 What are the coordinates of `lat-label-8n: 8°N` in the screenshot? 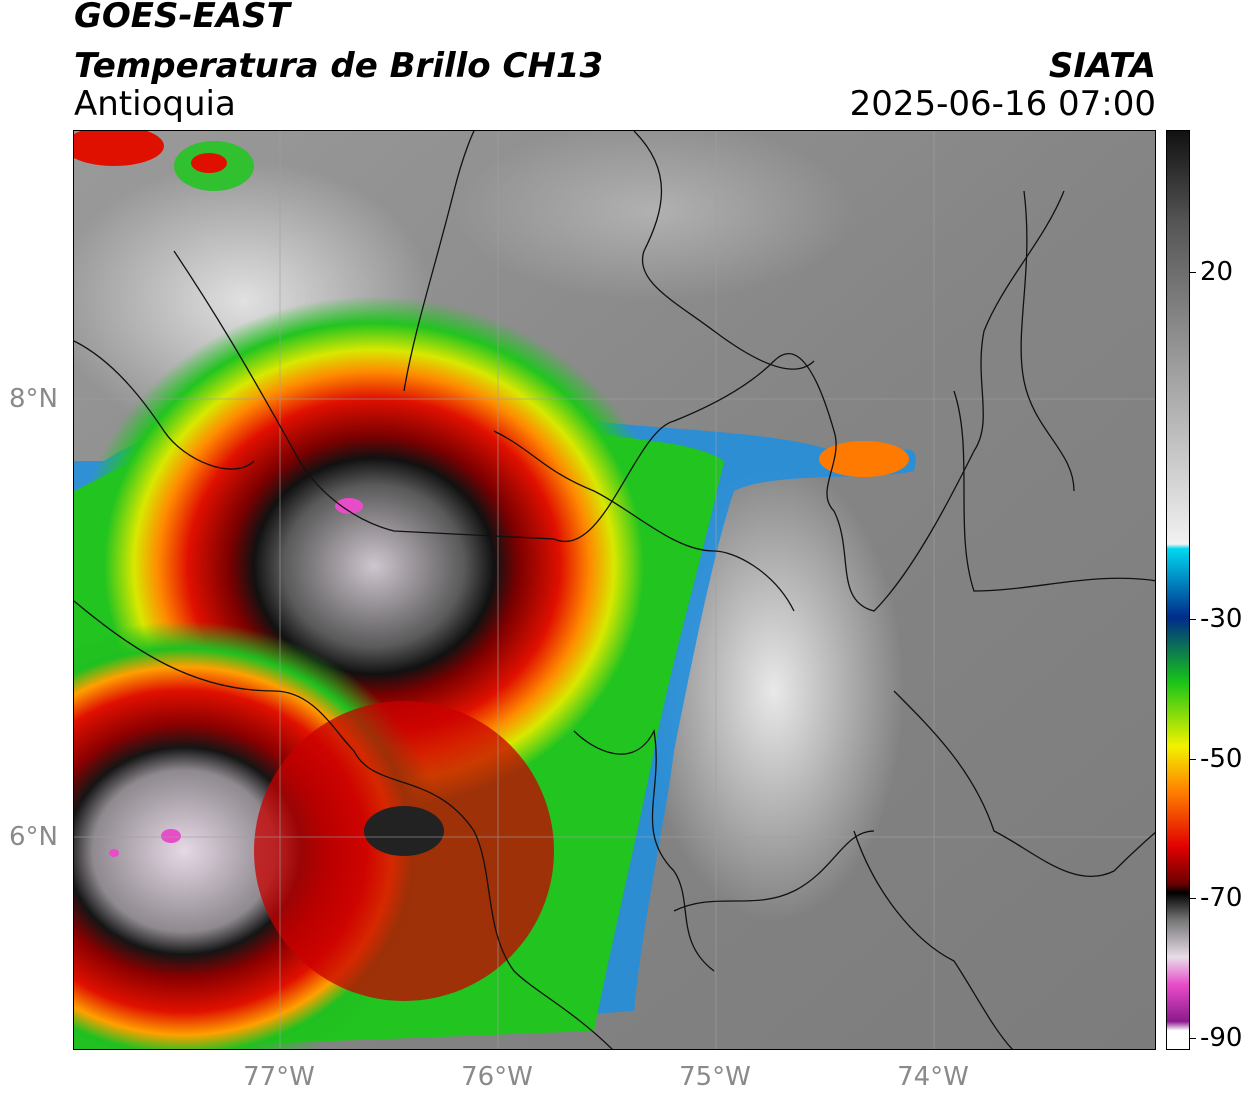 It's located at (33, 399).